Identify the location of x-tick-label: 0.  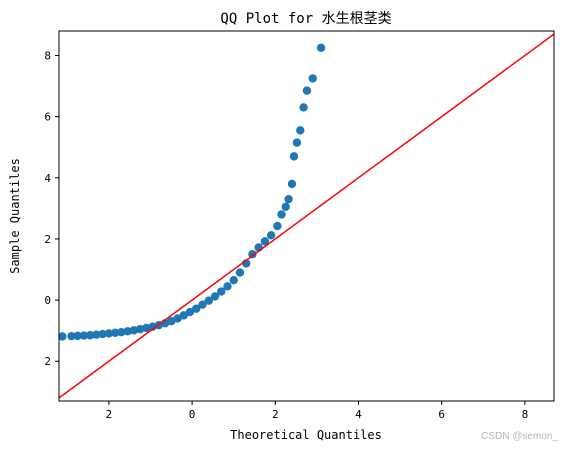
(192, 414).